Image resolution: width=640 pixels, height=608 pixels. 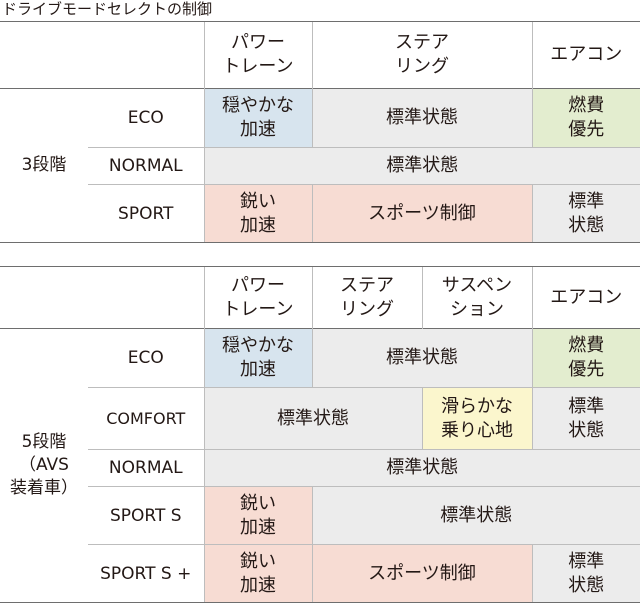 I want to click on cell-eco-steering-suspension: 標準状態, so click(x=421, y=358).